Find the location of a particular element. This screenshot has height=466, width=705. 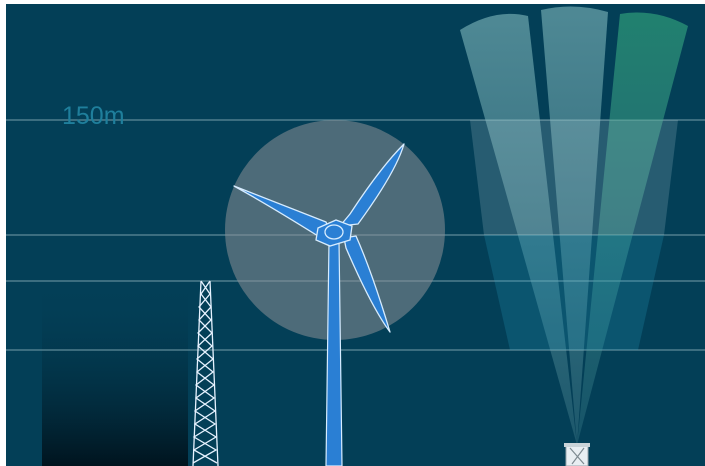

met-mast is located at coordinates (205, 373).